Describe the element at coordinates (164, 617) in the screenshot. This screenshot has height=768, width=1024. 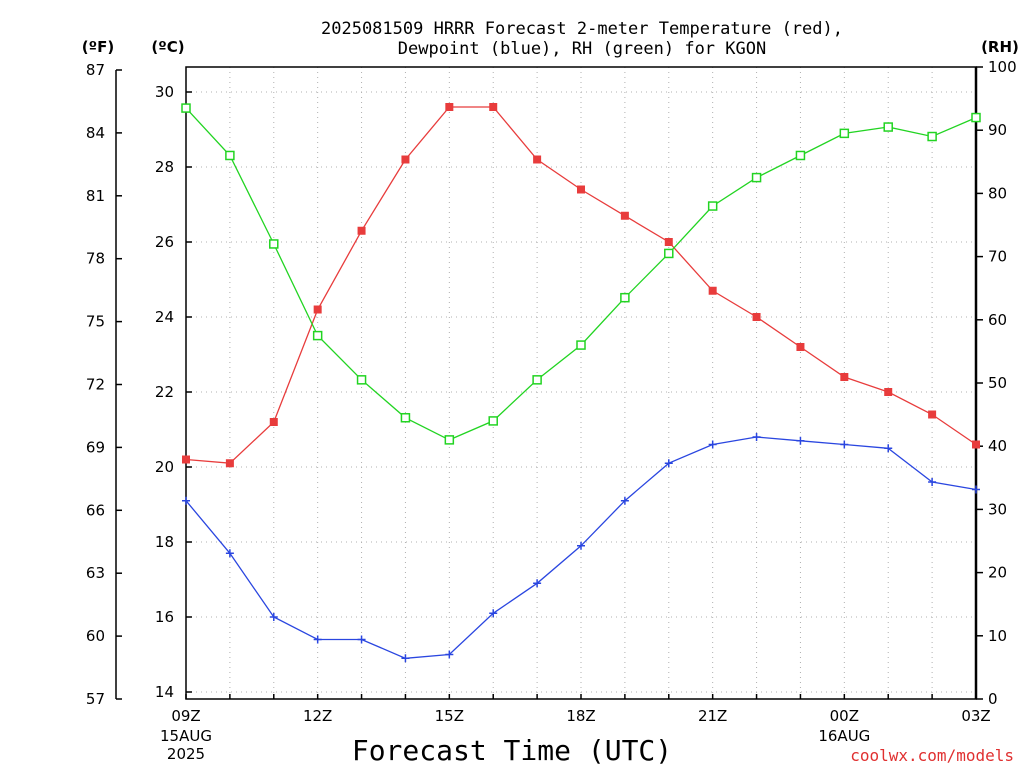
I see `c-tick-label: 16` at that location.